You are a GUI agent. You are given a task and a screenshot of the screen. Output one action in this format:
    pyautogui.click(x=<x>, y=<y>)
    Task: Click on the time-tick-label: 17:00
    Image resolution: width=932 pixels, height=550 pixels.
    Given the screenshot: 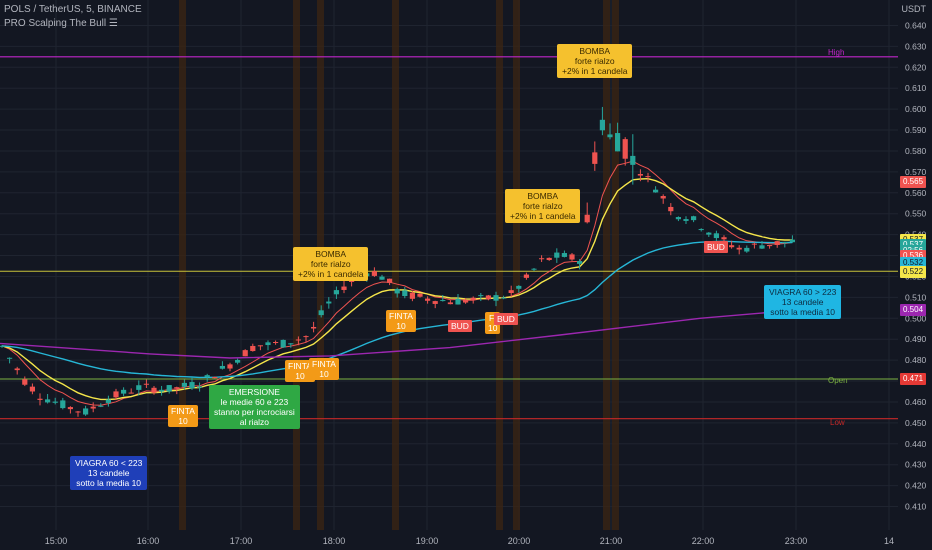 What is the action you would take?
    pyautogui.click(x=241, y=541)
    